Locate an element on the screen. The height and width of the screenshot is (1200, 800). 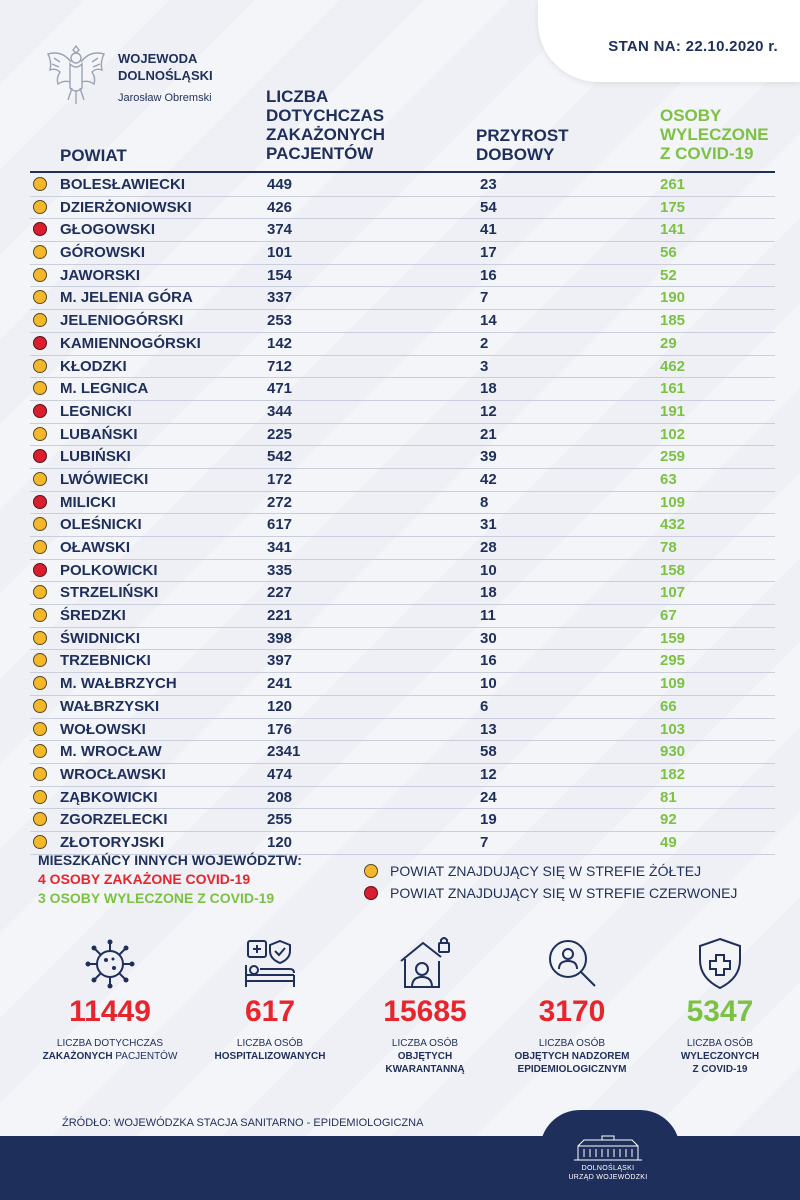
virus-icon is located at coordinates (110, 964).